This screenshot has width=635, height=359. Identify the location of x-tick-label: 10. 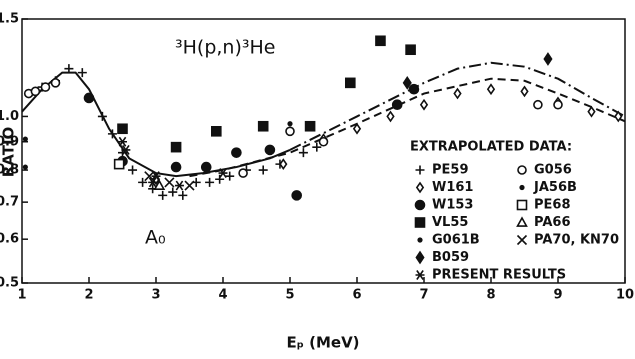
(625, 295).